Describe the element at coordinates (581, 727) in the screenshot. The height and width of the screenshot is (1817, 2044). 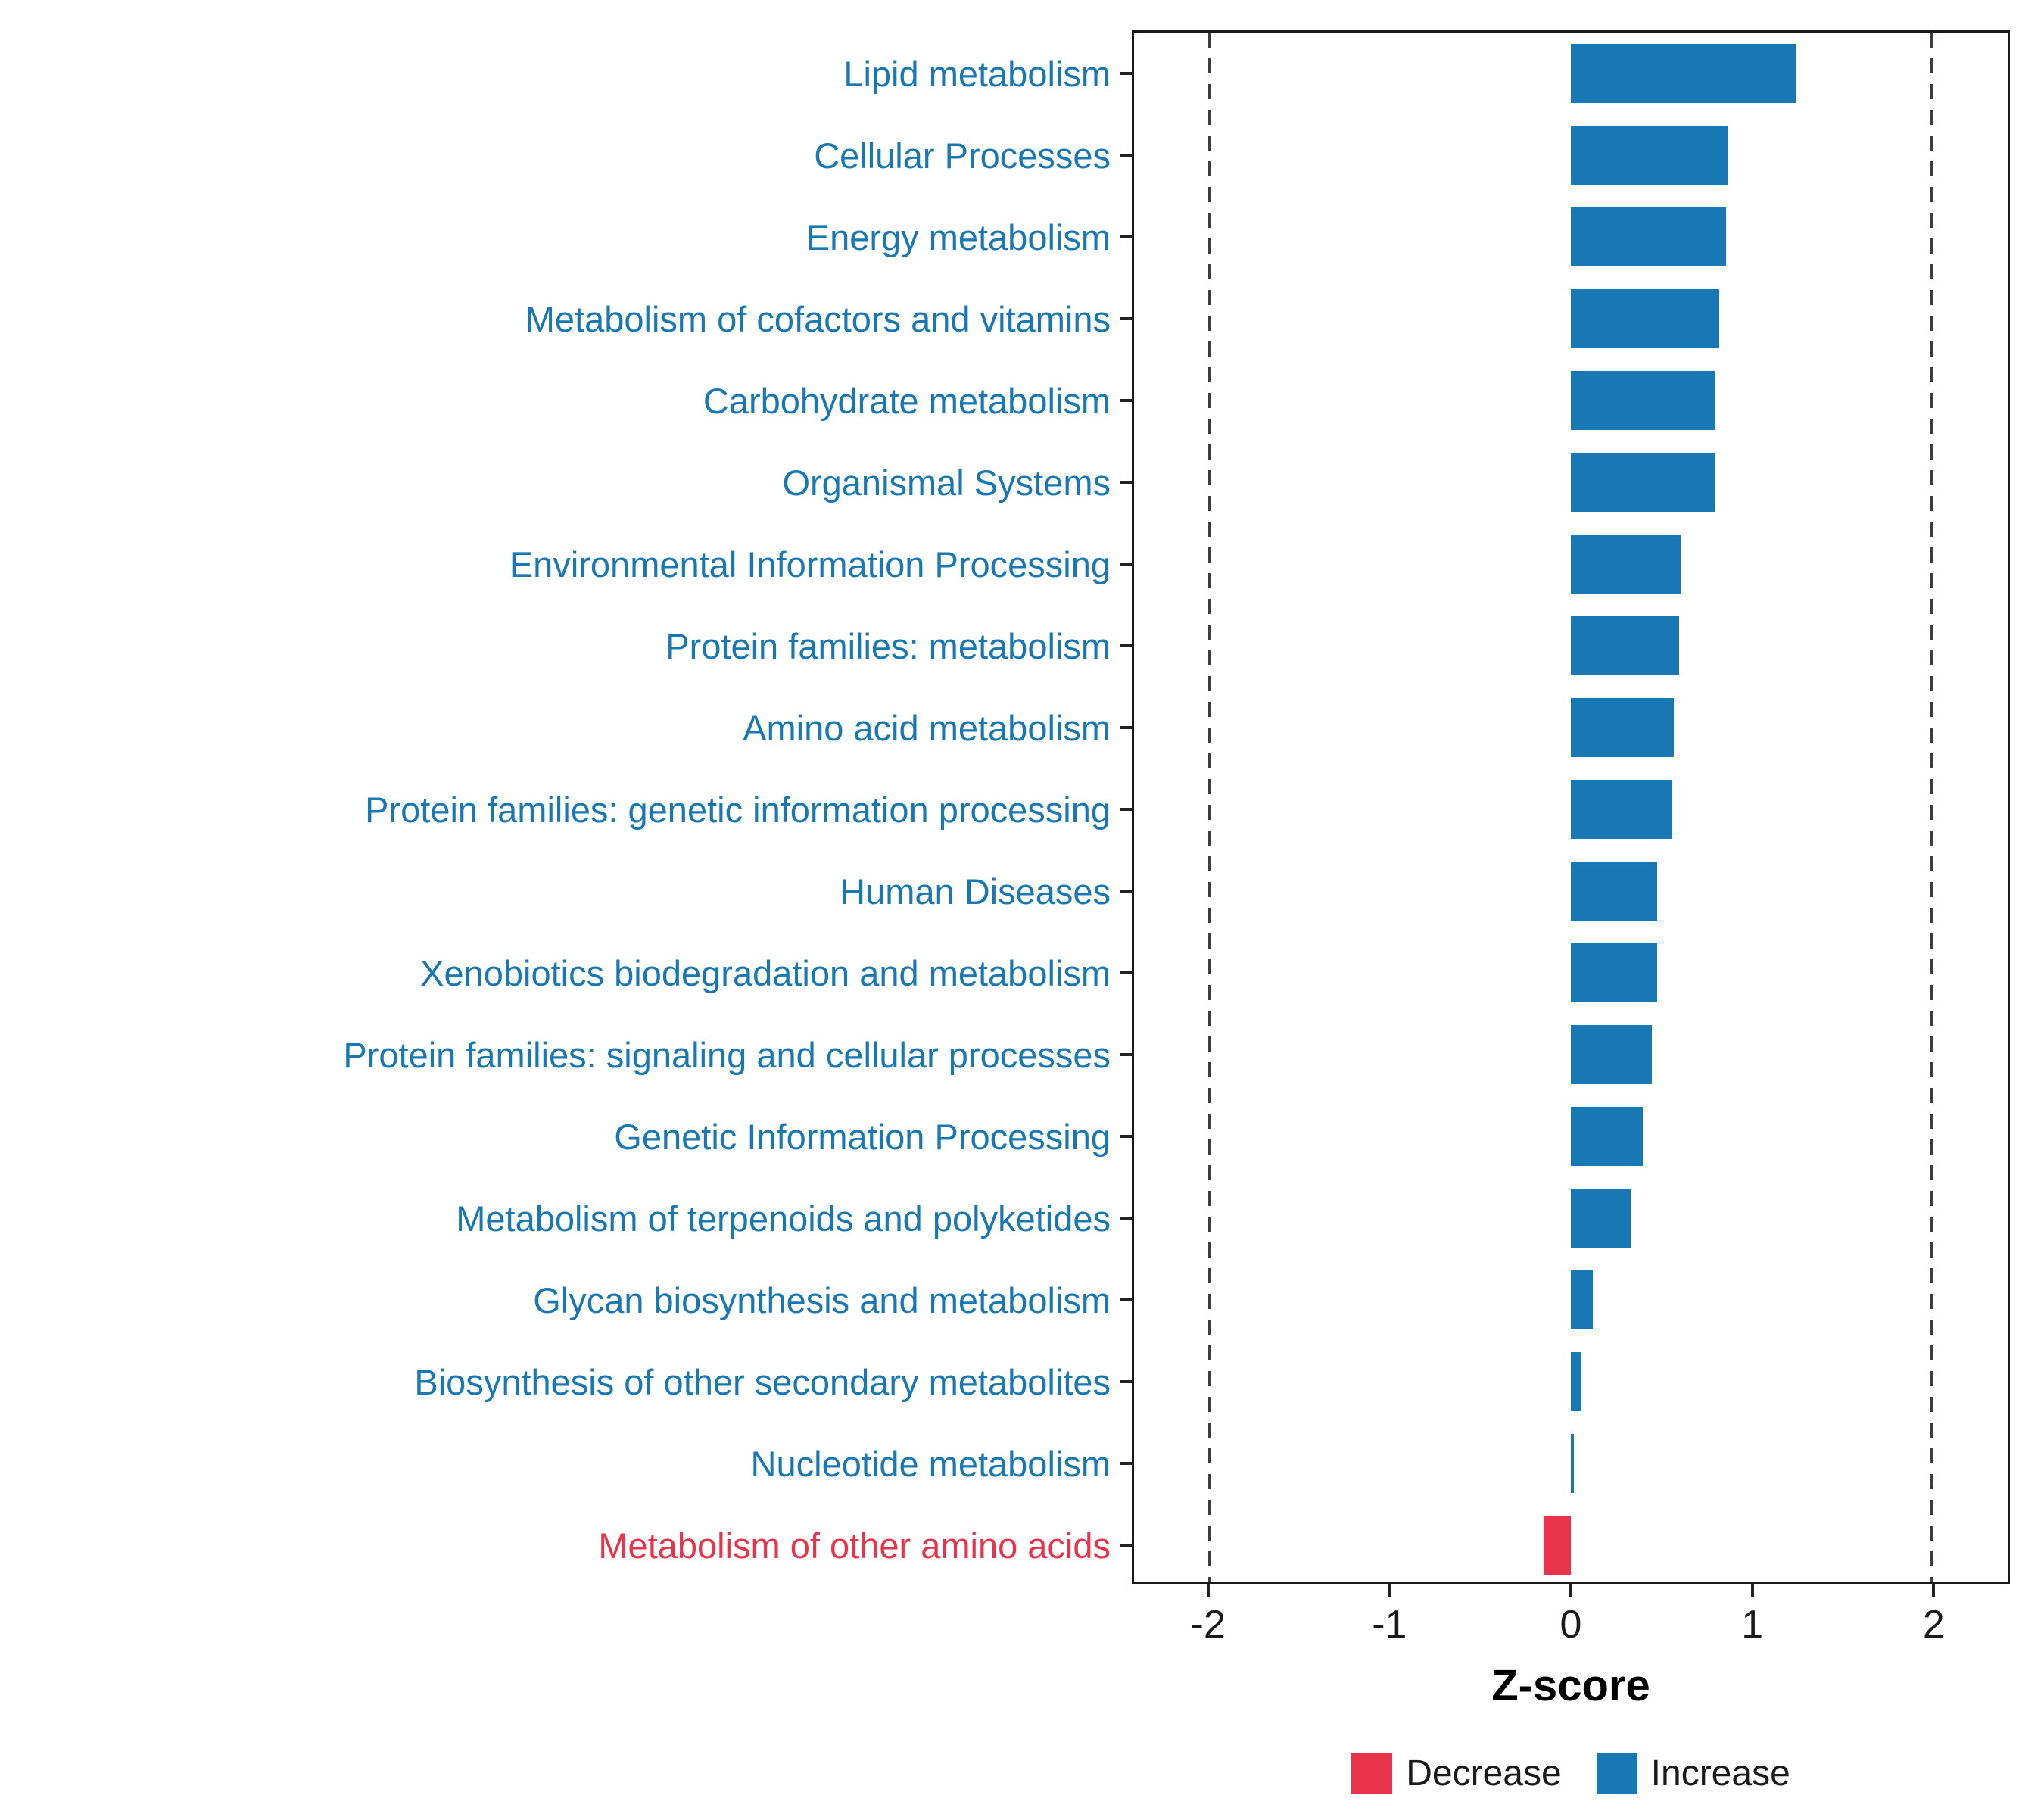
I see `category-label-row: Amino acid metabolism` at that location.